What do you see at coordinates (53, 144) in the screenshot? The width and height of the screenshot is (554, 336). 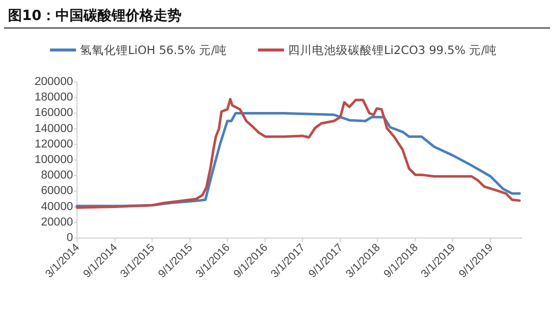 I see `y-tick-label: 120000` at bounding box center [53, 144].